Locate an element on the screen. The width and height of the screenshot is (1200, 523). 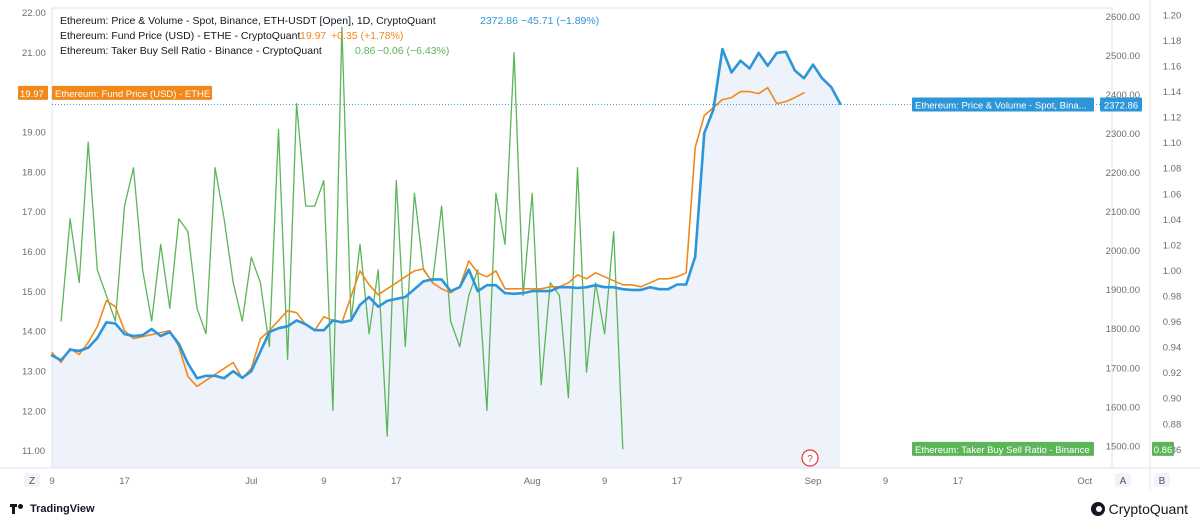
ratio-name-tag-text: Ethereum: Taker Buy Sell Ratio - Binance is located at coordinates (1002, 450).